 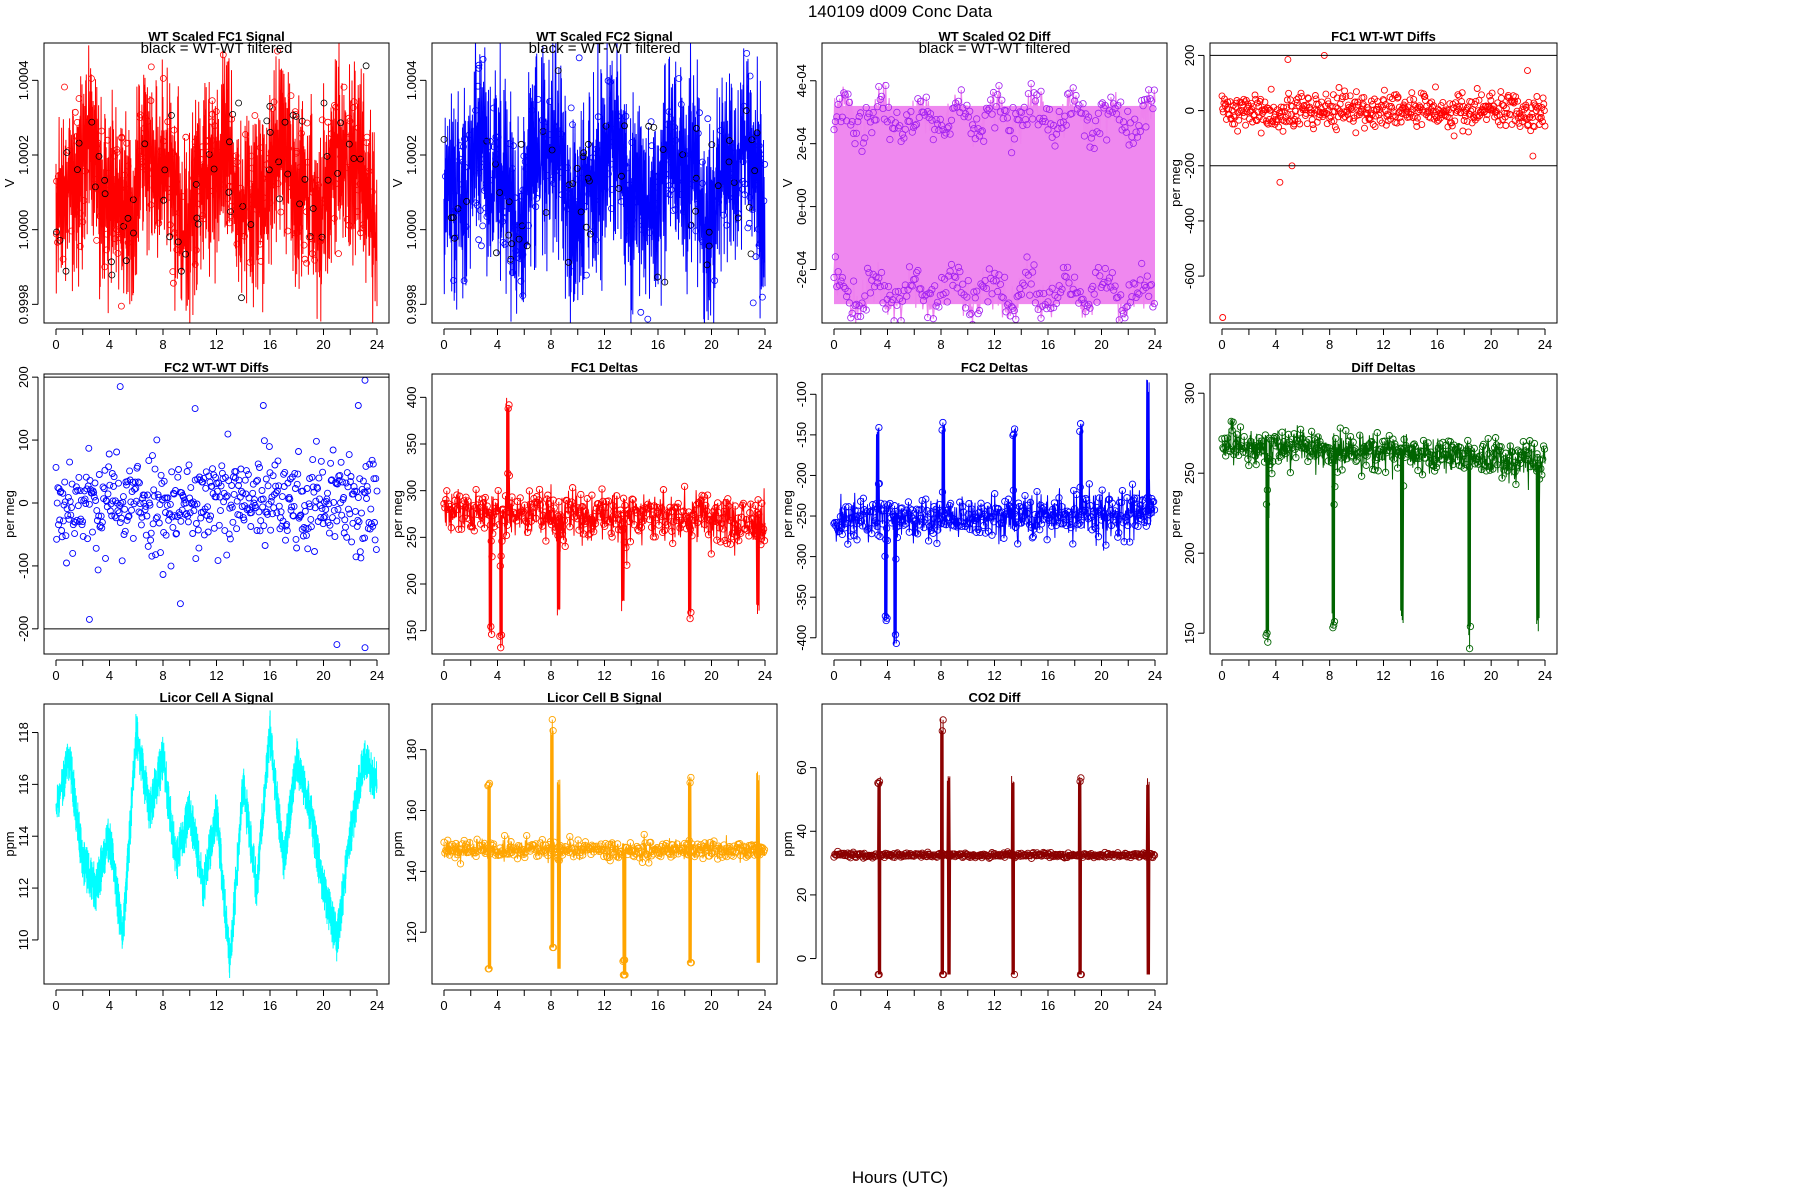 What do you see at coordinates (900, 11) in the screenshot?
I see `page-title: 140109 d009 Conc Data` at bounding box center [900, 11].